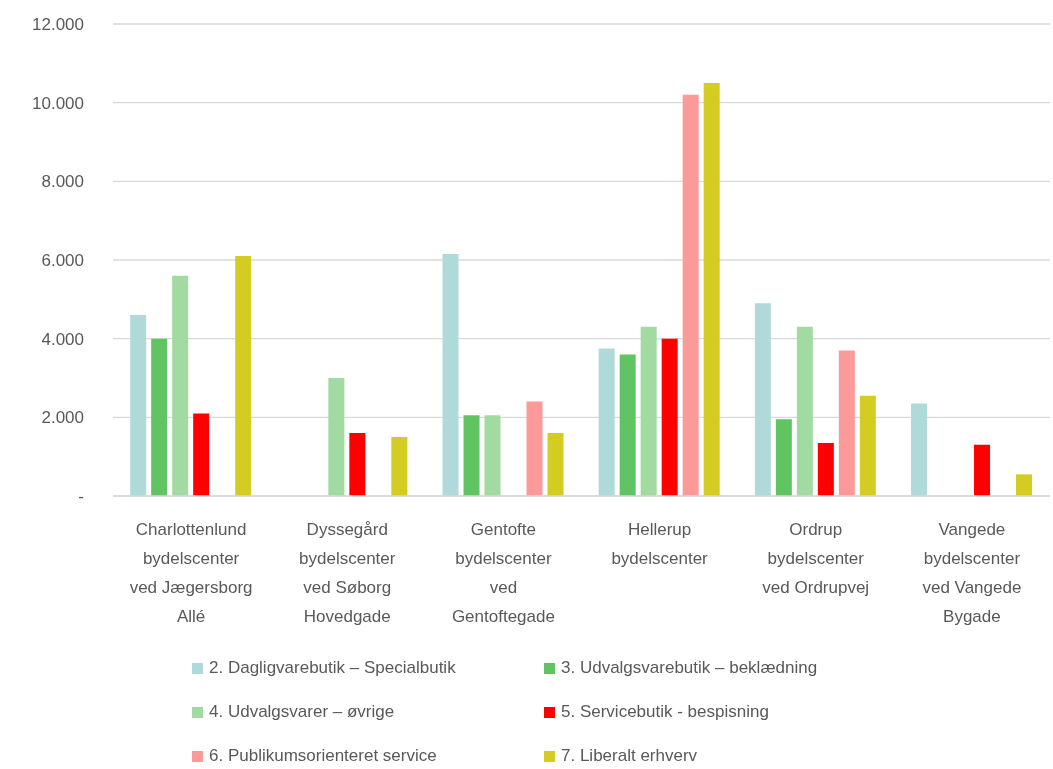 The image size is (1053, 769). I want to click on x-tick-label: Gentofte bydelscenter ved Gentoftegade, so click(503, 573).